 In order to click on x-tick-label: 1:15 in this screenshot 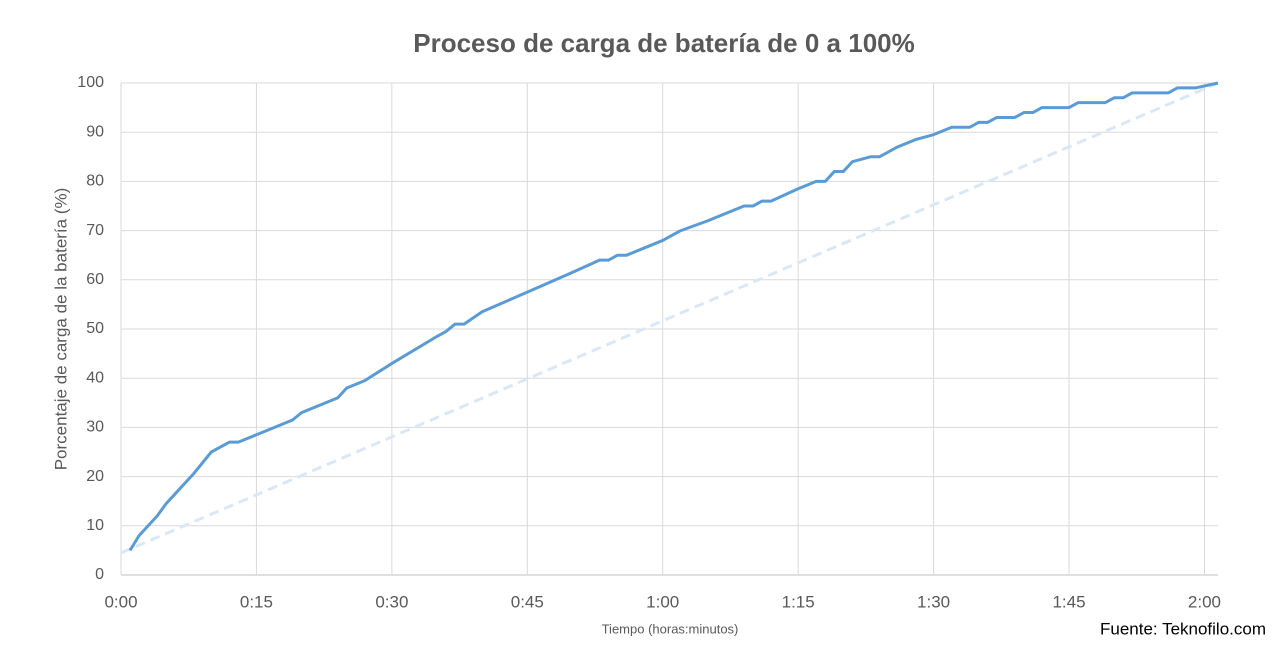, I will do `click(798, 601)`.